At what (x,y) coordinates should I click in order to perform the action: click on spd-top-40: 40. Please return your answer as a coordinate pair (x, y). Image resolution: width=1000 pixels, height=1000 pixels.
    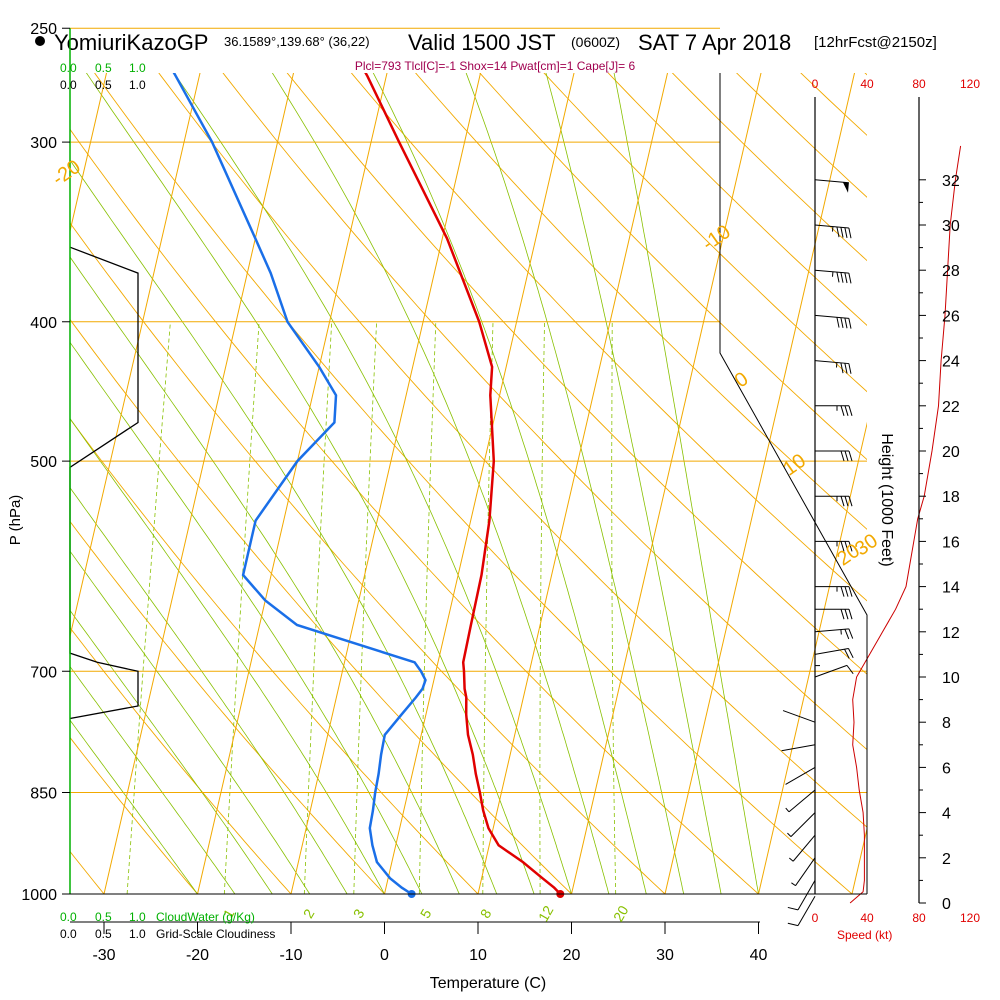
    Looking at the image, I should click on (867, 84).